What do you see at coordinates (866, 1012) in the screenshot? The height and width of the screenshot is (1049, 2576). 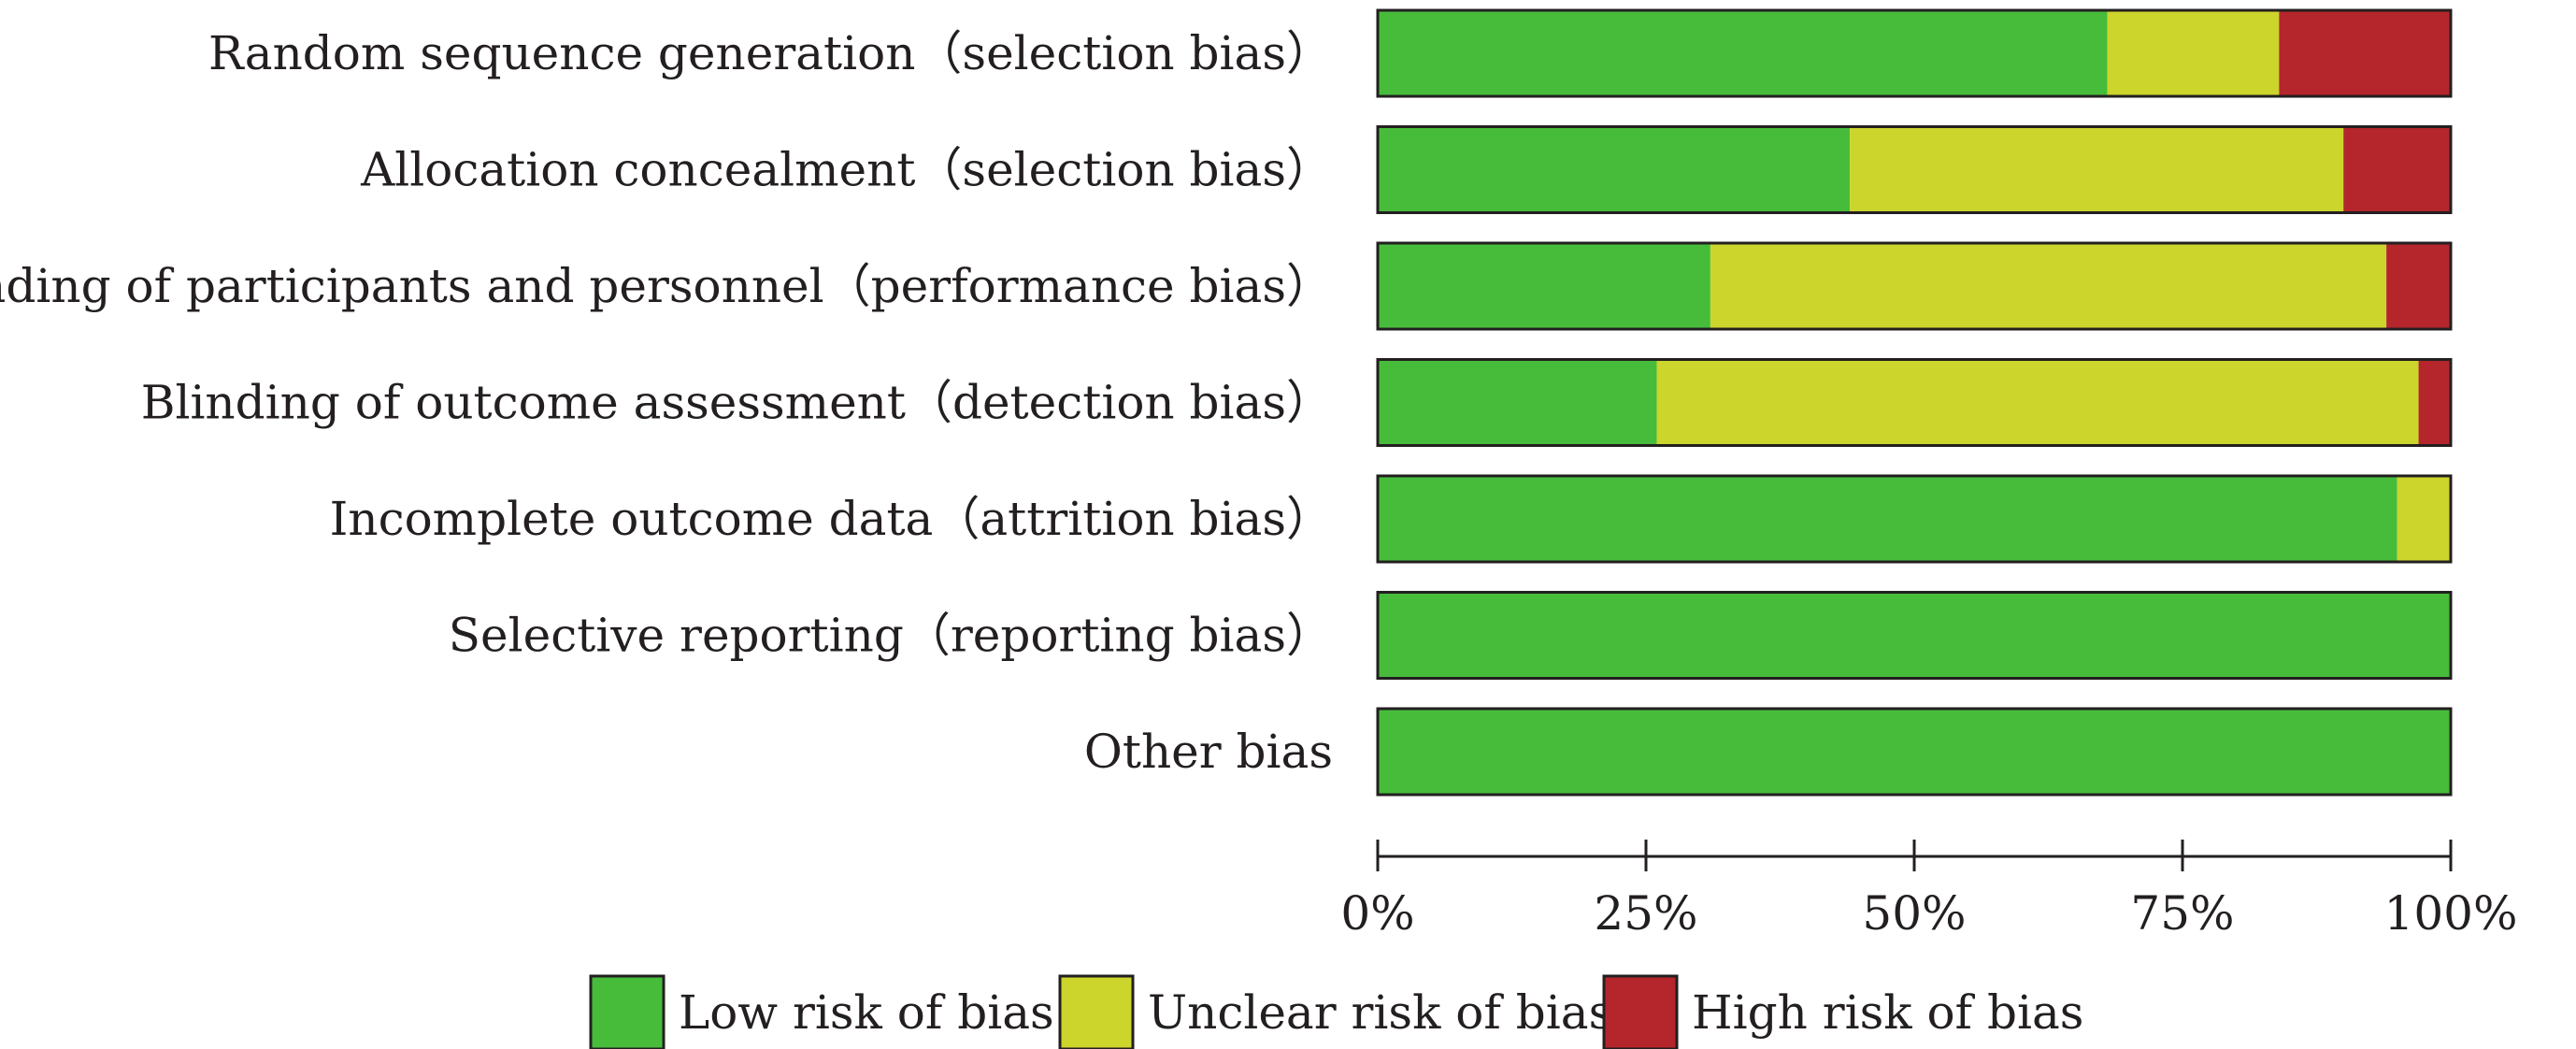 I see `legend-label: Low risk of bias` at bounding box center [866, 1012].